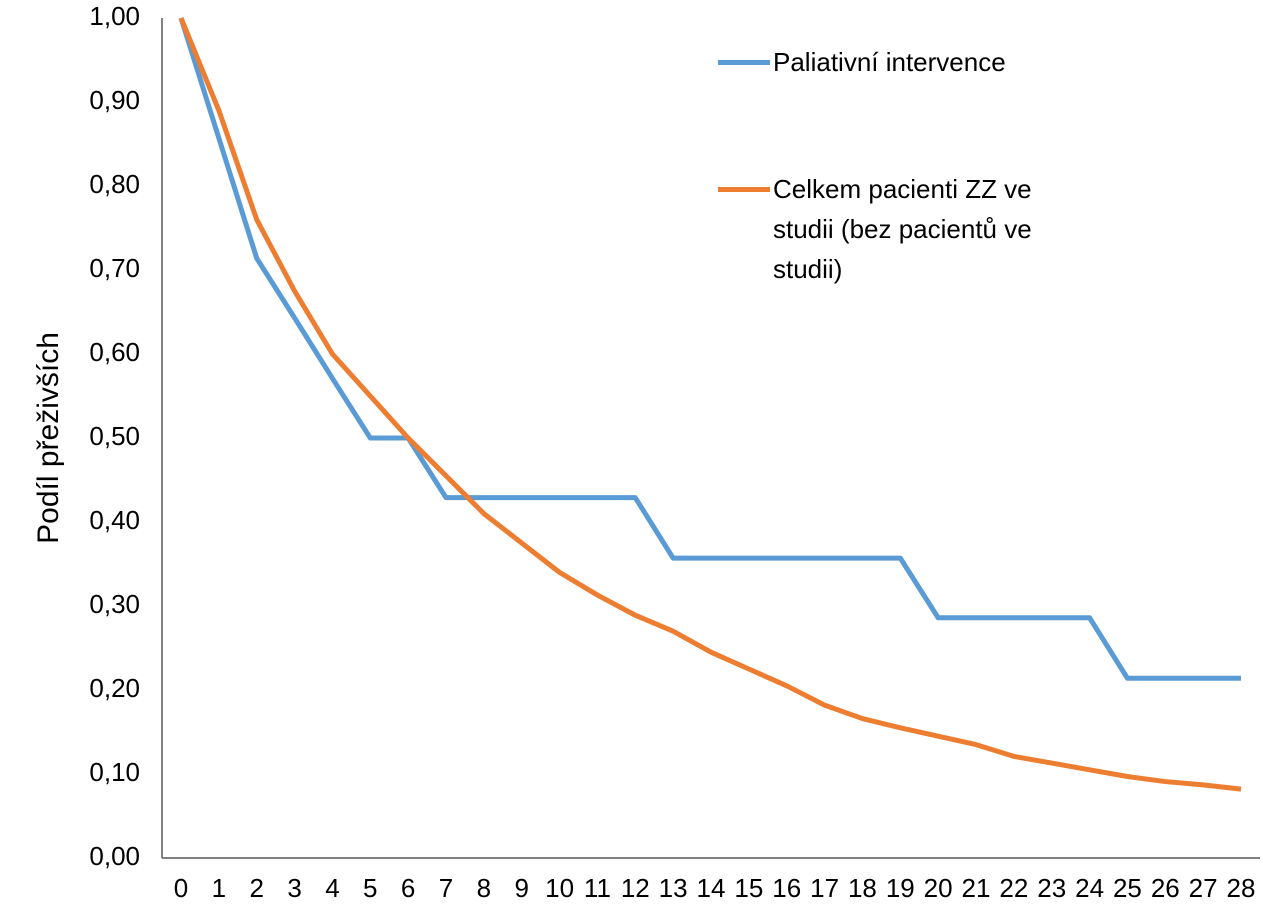  What do you see at coordinates (114, 520) in the screenshot?
I see `y-tick-label: 0,40` at bounding box center [114, 520].